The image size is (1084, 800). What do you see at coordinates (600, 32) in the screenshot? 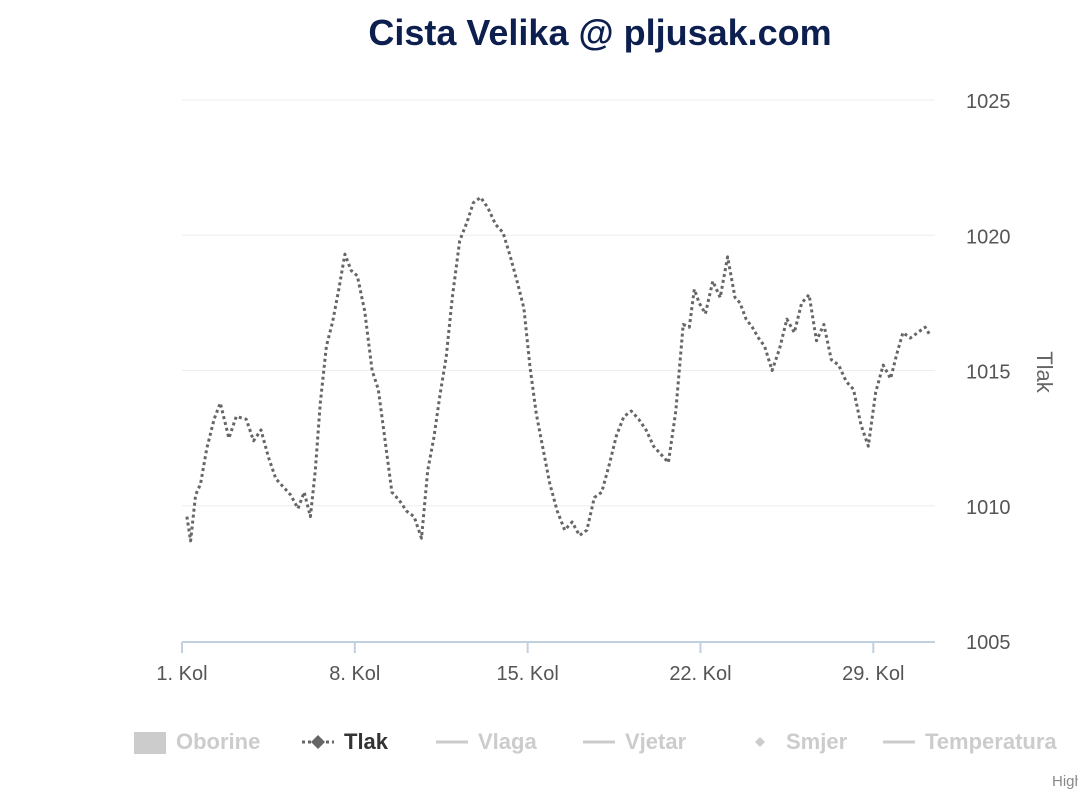
I see `chart-title: Cista Velika @ pljusak.com` at bounding box center [600, 32].